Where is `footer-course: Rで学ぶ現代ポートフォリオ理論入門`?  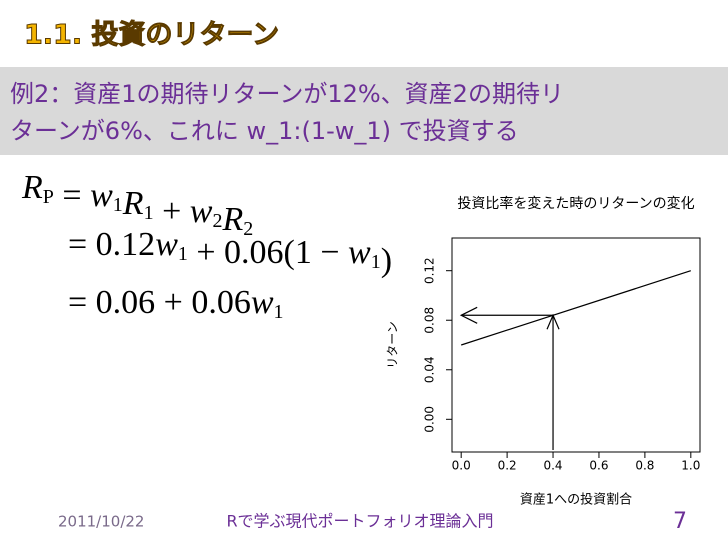 footer-course: Rで学ぶ現代ポートフォリオ理論入門 is located at coordinates (359, 521).